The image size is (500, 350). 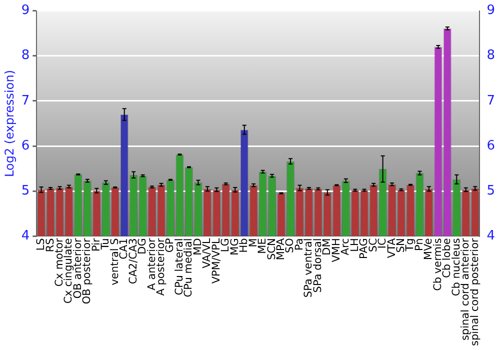 What do you see at coordinates (25, 146) in the screenshot?
I see `y-tick-label: 6` at bounding box center [25, 146].